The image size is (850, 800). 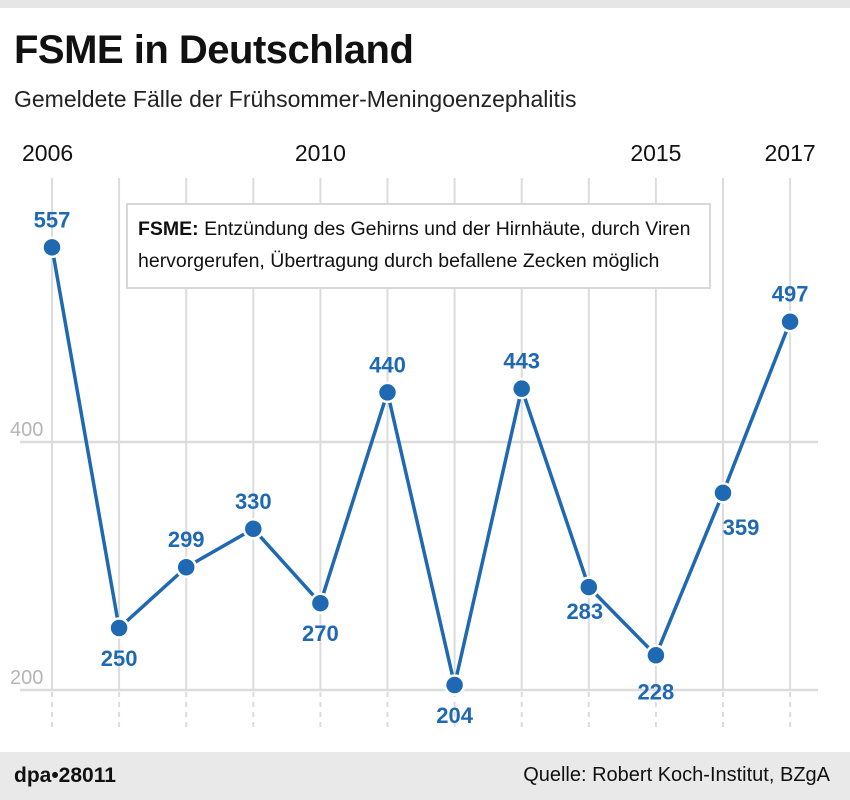 I want to click on data-label: 270, so click(x=320, y=633).